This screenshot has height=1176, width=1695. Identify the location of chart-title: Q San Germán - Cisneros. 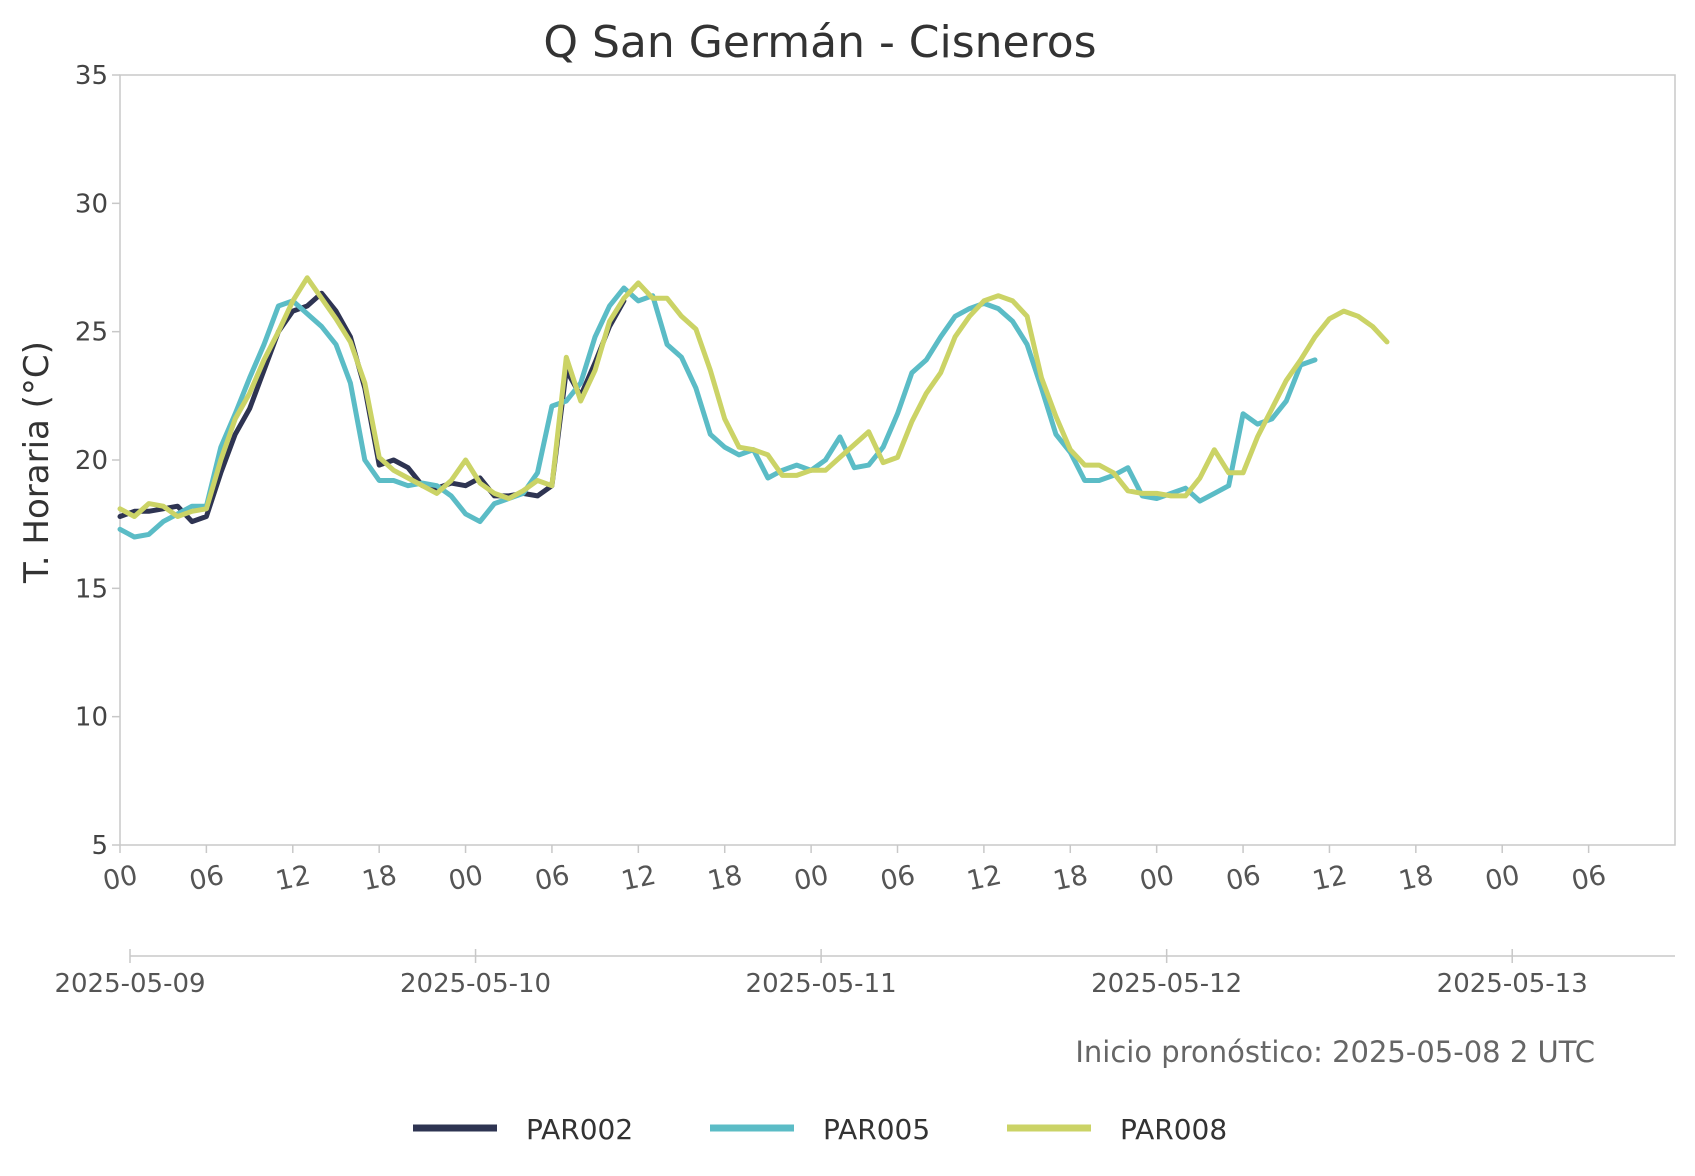
(819, 42).